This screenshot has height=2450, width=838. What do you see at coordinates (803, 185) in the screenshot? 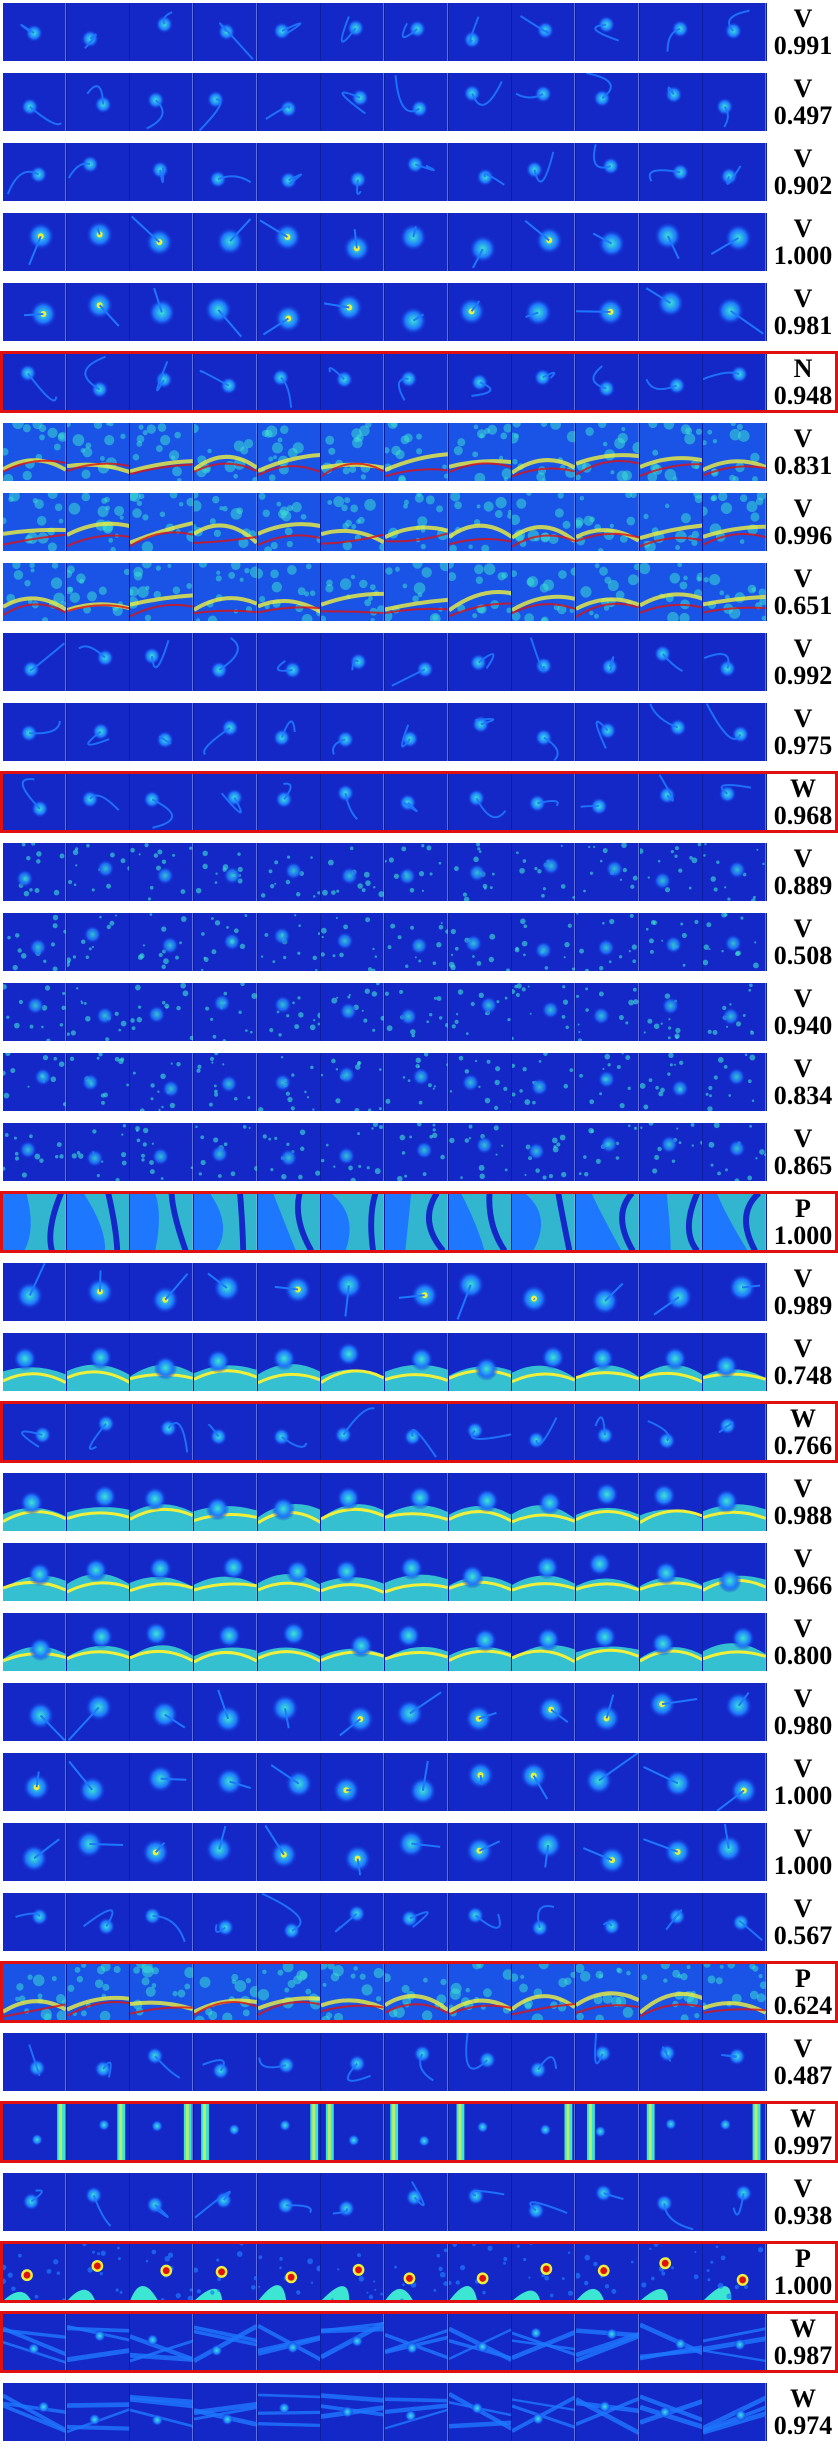
I see `score-label: 0.902` at bounding box center [803, 185].